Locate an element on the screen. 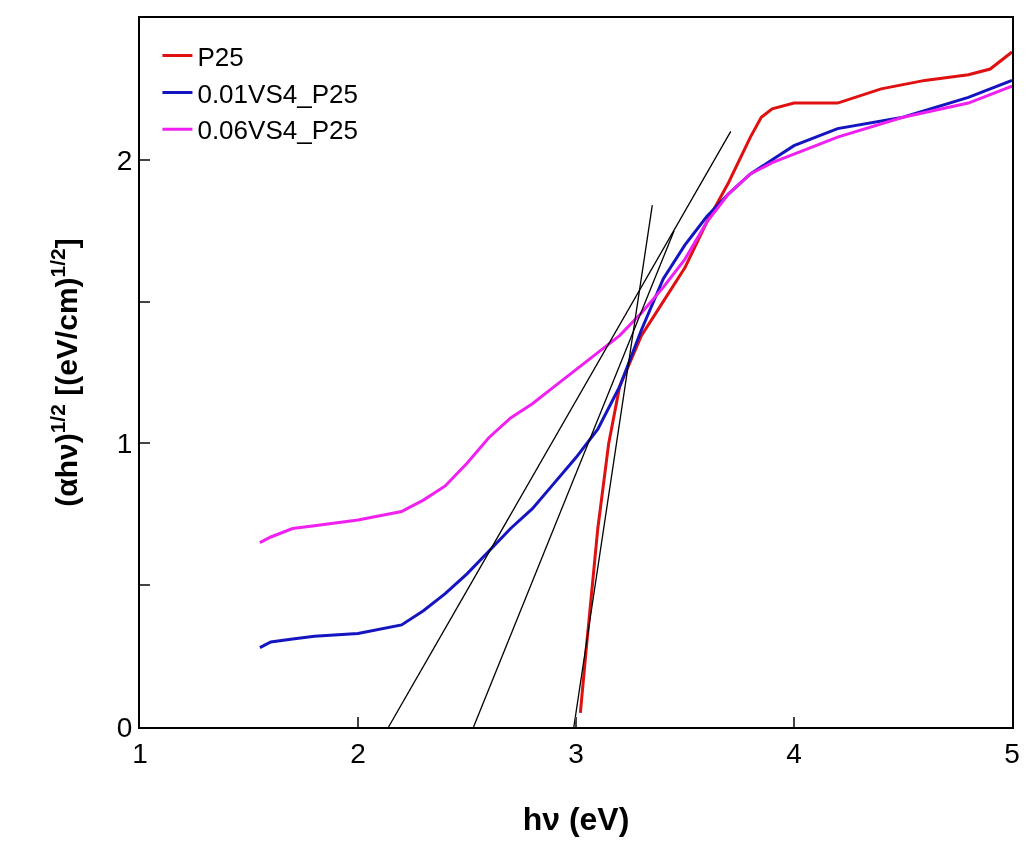  y-tick-label: 0 is located at coordinates (124, 727).